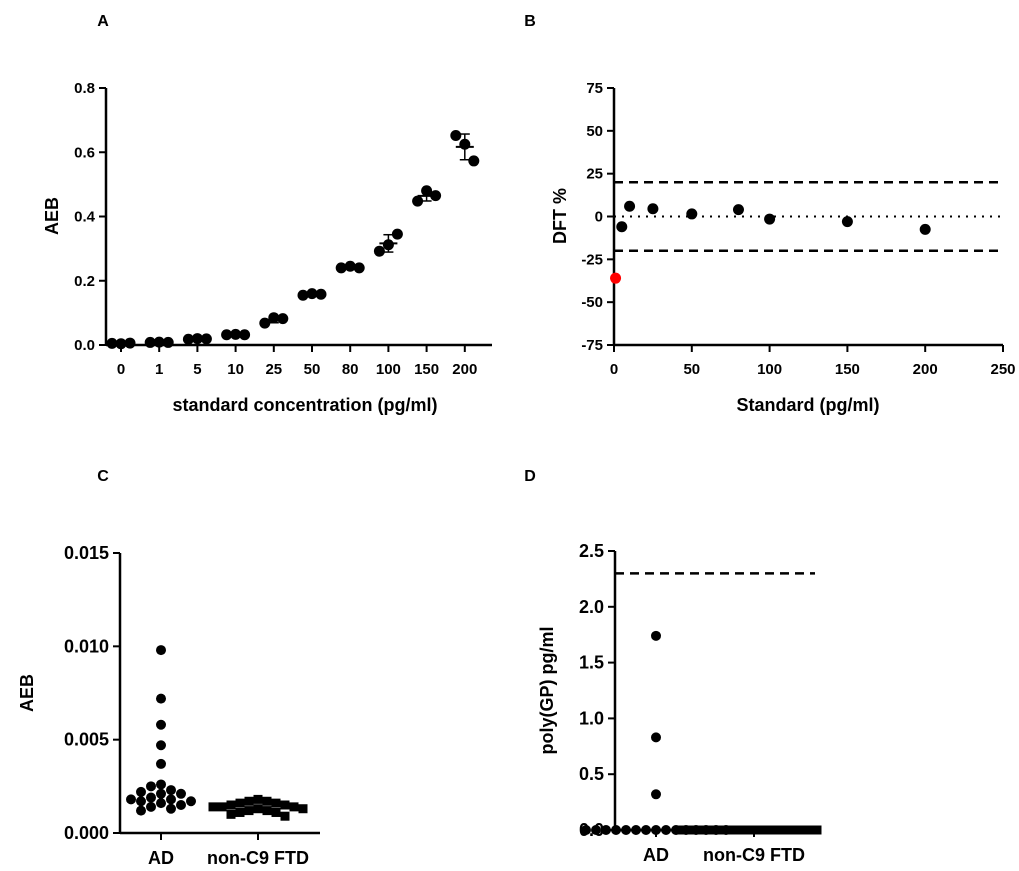  What do you see at coordinates (691, 369) in the screenshot?
I see `x-tick-label: 50` at bounding box center [691, 369].